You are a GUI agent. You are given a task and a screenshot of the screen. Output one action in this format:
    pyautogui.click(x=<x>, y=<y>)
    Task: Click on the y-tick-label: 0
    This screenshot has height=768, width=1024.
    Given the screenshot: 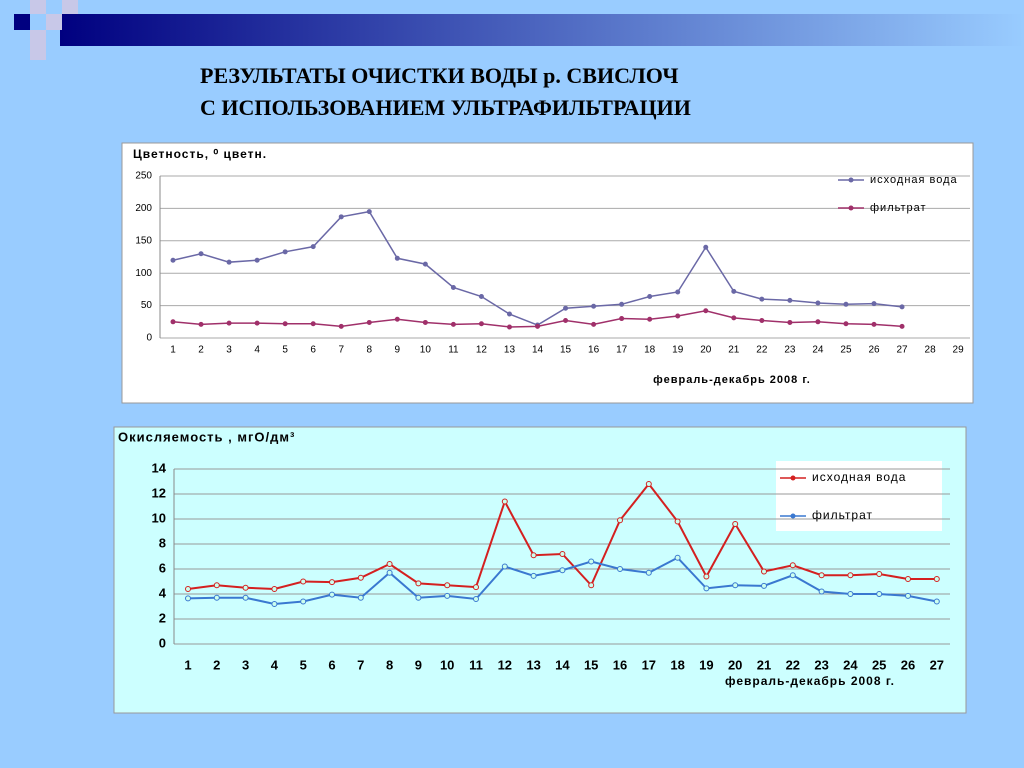 What is the action you would take?
    pyautogui.click(x=162, y=642)
    